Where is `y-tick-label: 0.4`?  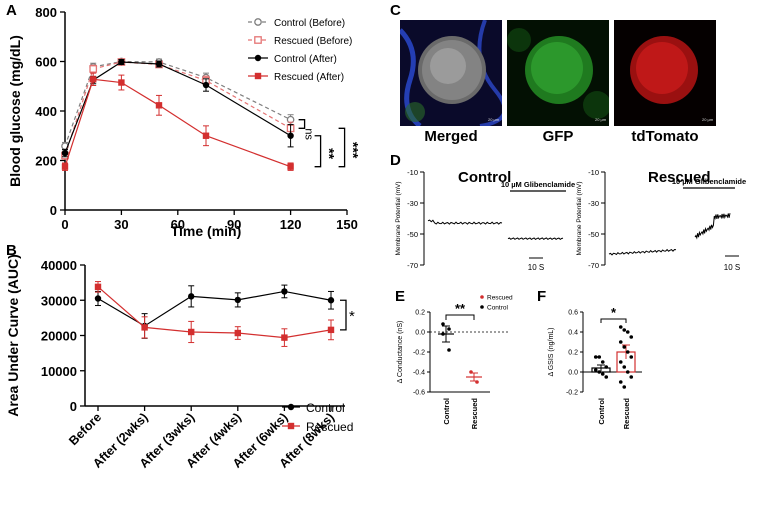
y-tick-label: 0.4 is located at coordinates (573, 333).